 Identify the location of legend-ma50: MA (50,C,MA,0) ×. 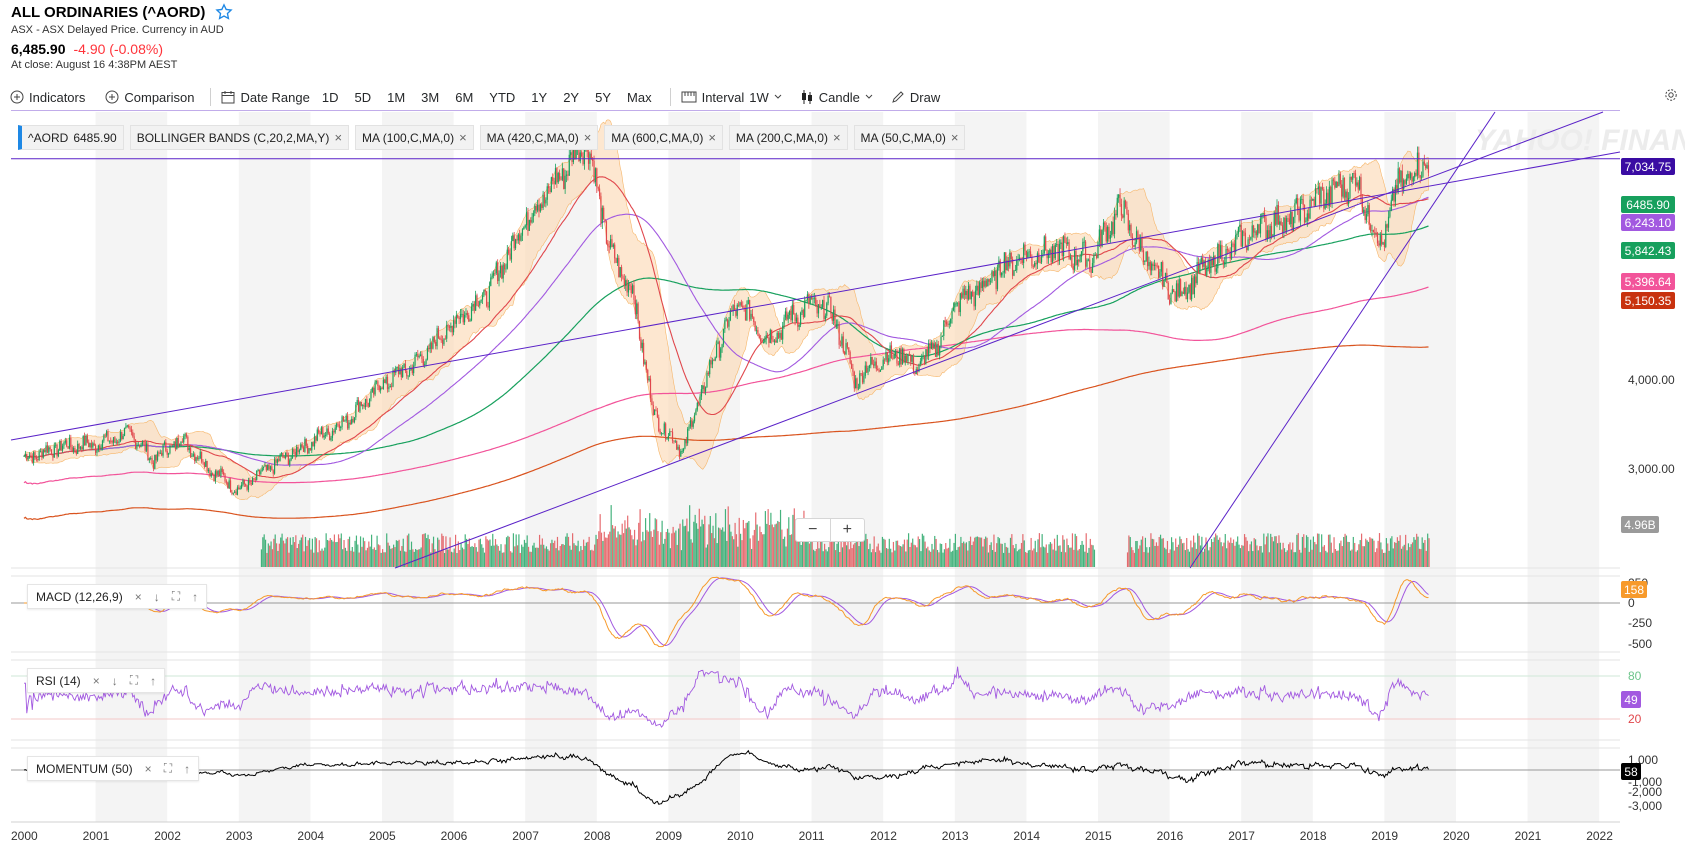
(909, 137).